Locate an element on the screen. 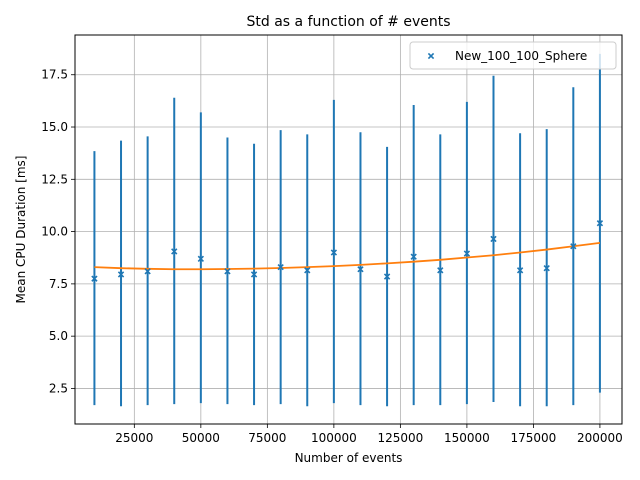 Image resolution: width=640 pixels, height=480 pixels. x-tick-label: 100000 is located at coordinates (334, 438).